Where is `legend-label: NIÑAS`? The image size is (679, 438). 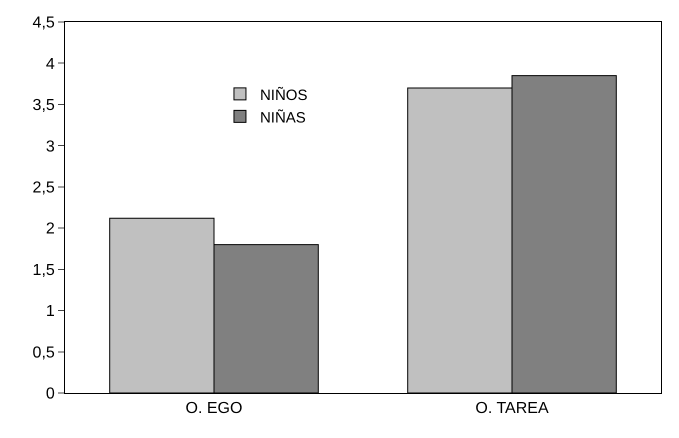
legend-label: NIÑAS is located at coordinates (283, 117).